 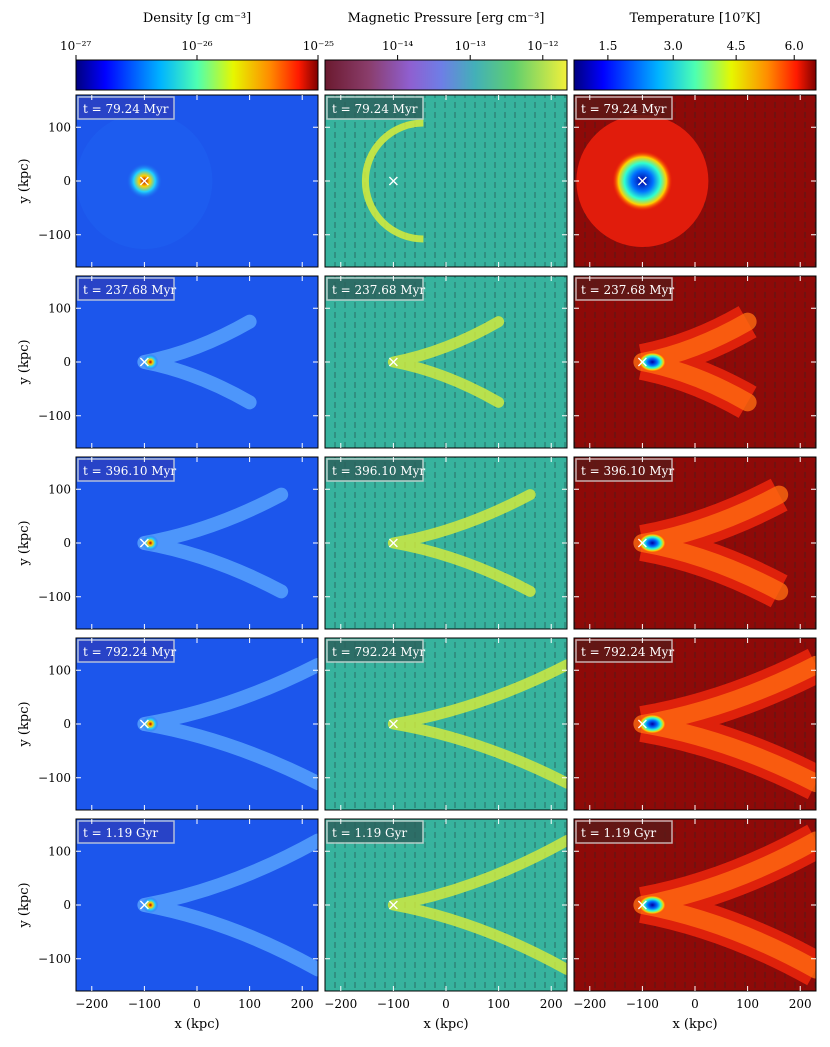 I want to click on panel-r4-c1: t = 792.24 Myr 100 0 −100 y (kpc), so click(x=168, y=724).